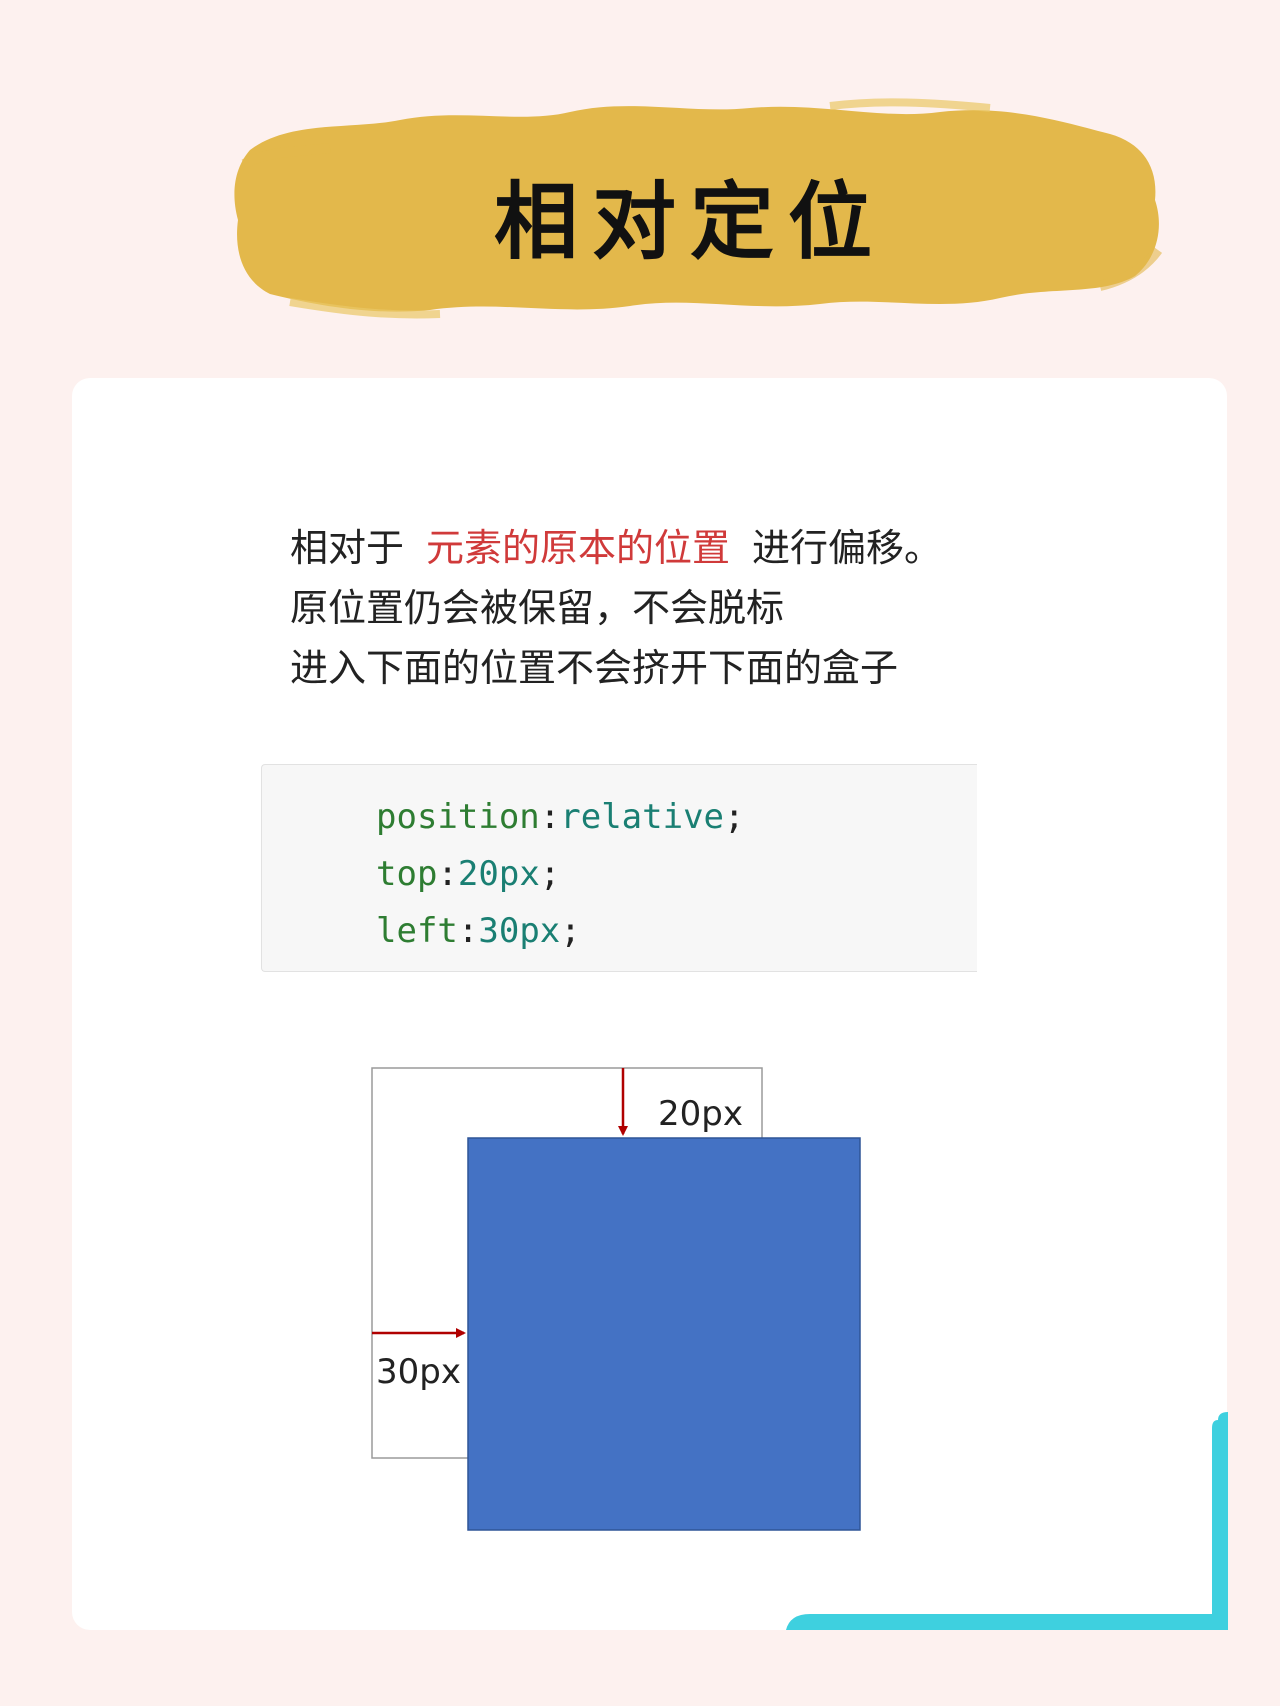 This screenshot has height=1706, width=1280. I want to click on code-prop: top, so click(407, 874).